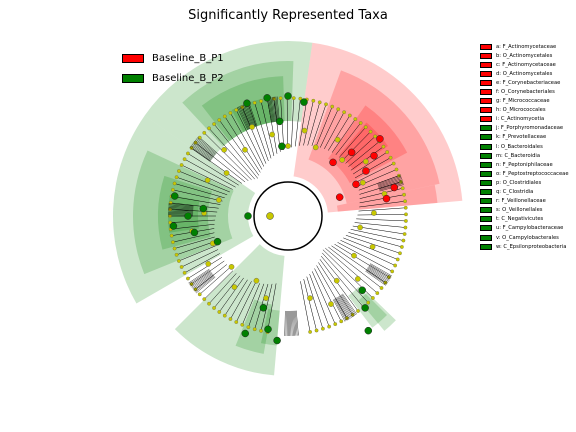  I want to click on taxa-label: l: O_Bacteroidales, so click(519, 146).